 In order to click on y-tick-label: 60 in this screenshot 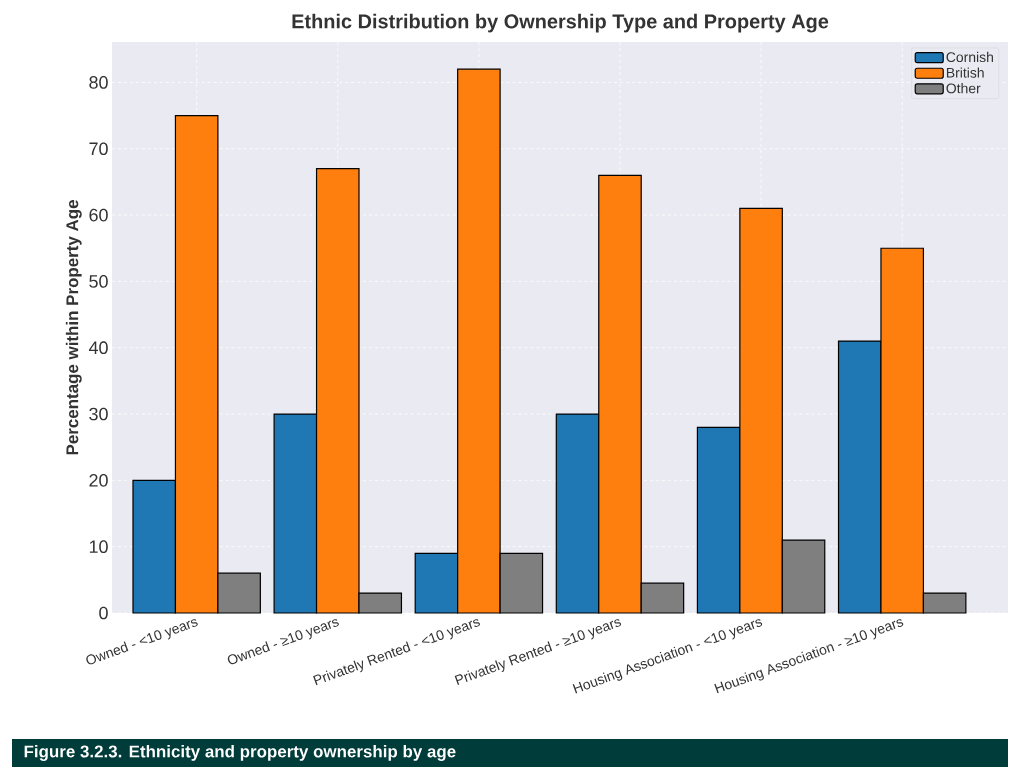, I will do `click(98, 215)`.